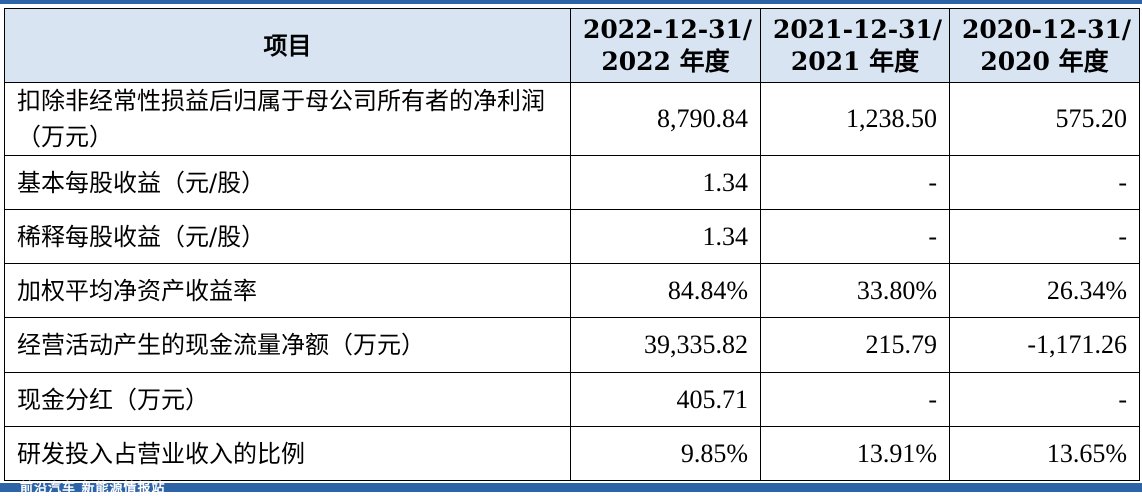 The height and width of the screenshot is (496, 1142). I want to click on row-label: 扣除非经常性损益后归属于母公司所有者的净利润（万元）, so click(288, 119).